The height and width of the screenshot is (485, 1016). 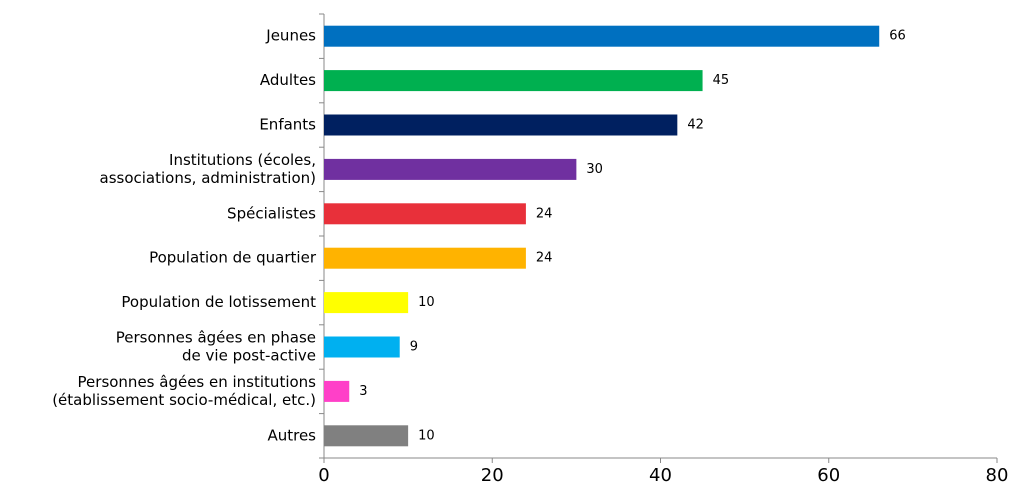 I want to click on y-tick-label: Personnes âgées en phase, so click(x=216, y=338).